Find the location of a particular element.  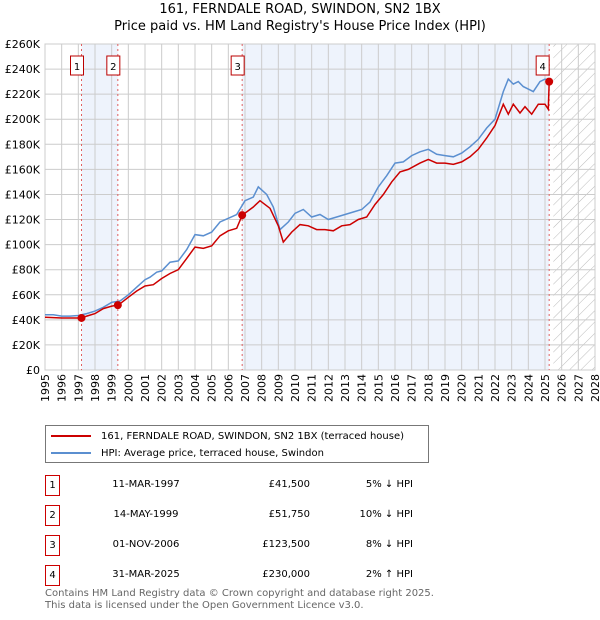

transaction-date: 11-MAR-1997 is located at coordinates (146, 484).